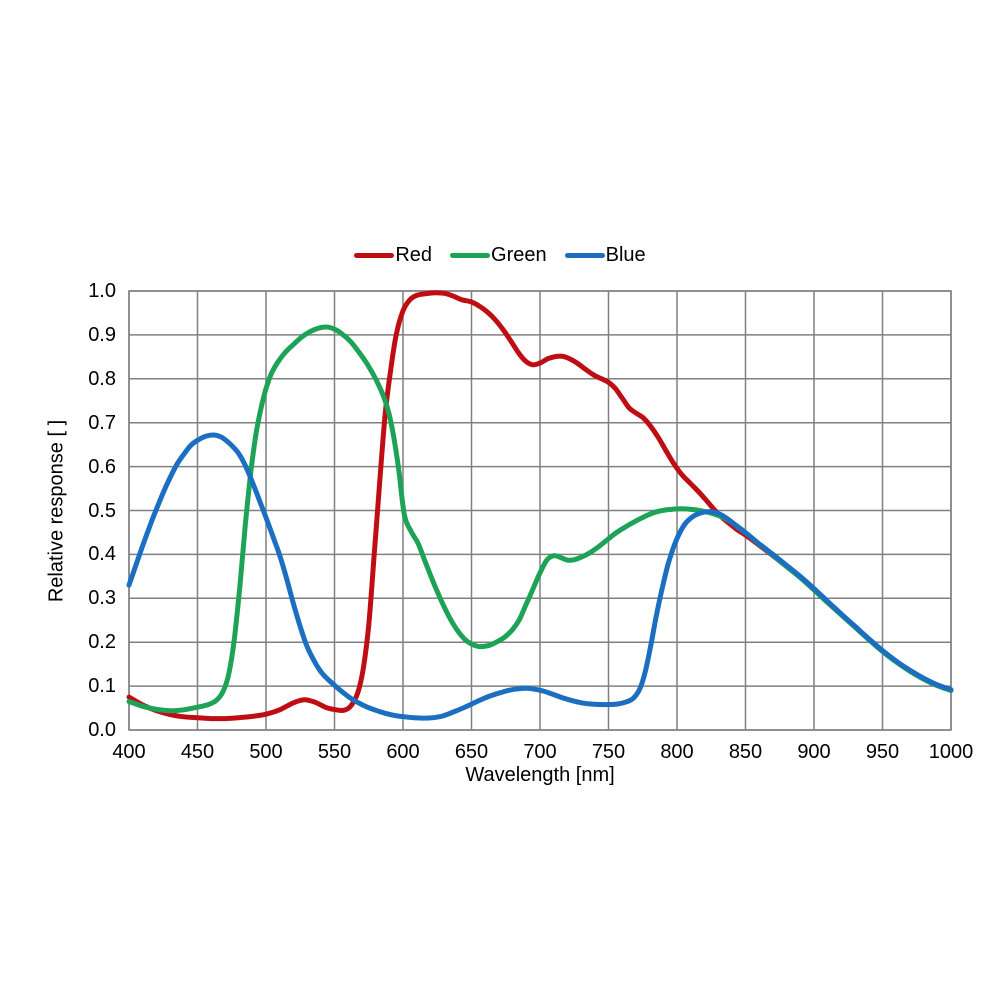 The height and width of the screenshot is (1000, 1000). I want to click on x-tick-label: 900, so click(814, 752).